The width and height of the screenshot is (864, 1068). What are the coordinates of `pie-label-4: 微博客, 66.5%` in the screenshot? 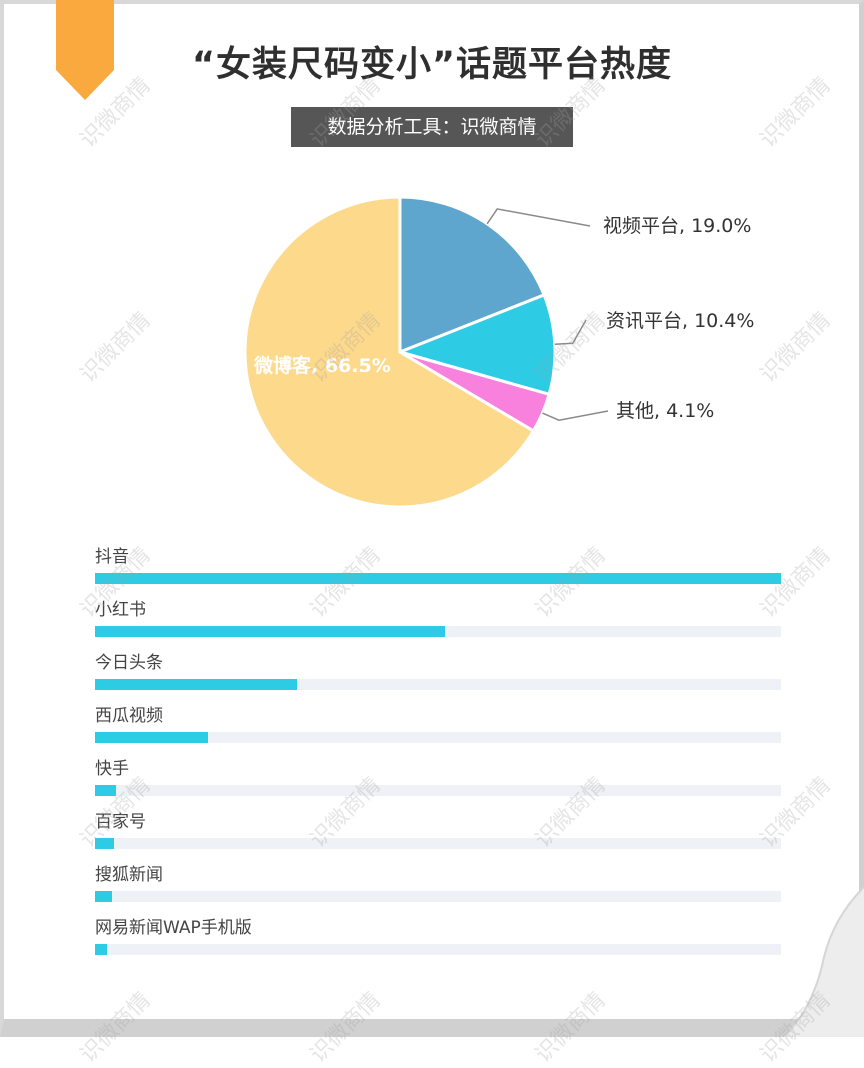 It's located at (322, 365).